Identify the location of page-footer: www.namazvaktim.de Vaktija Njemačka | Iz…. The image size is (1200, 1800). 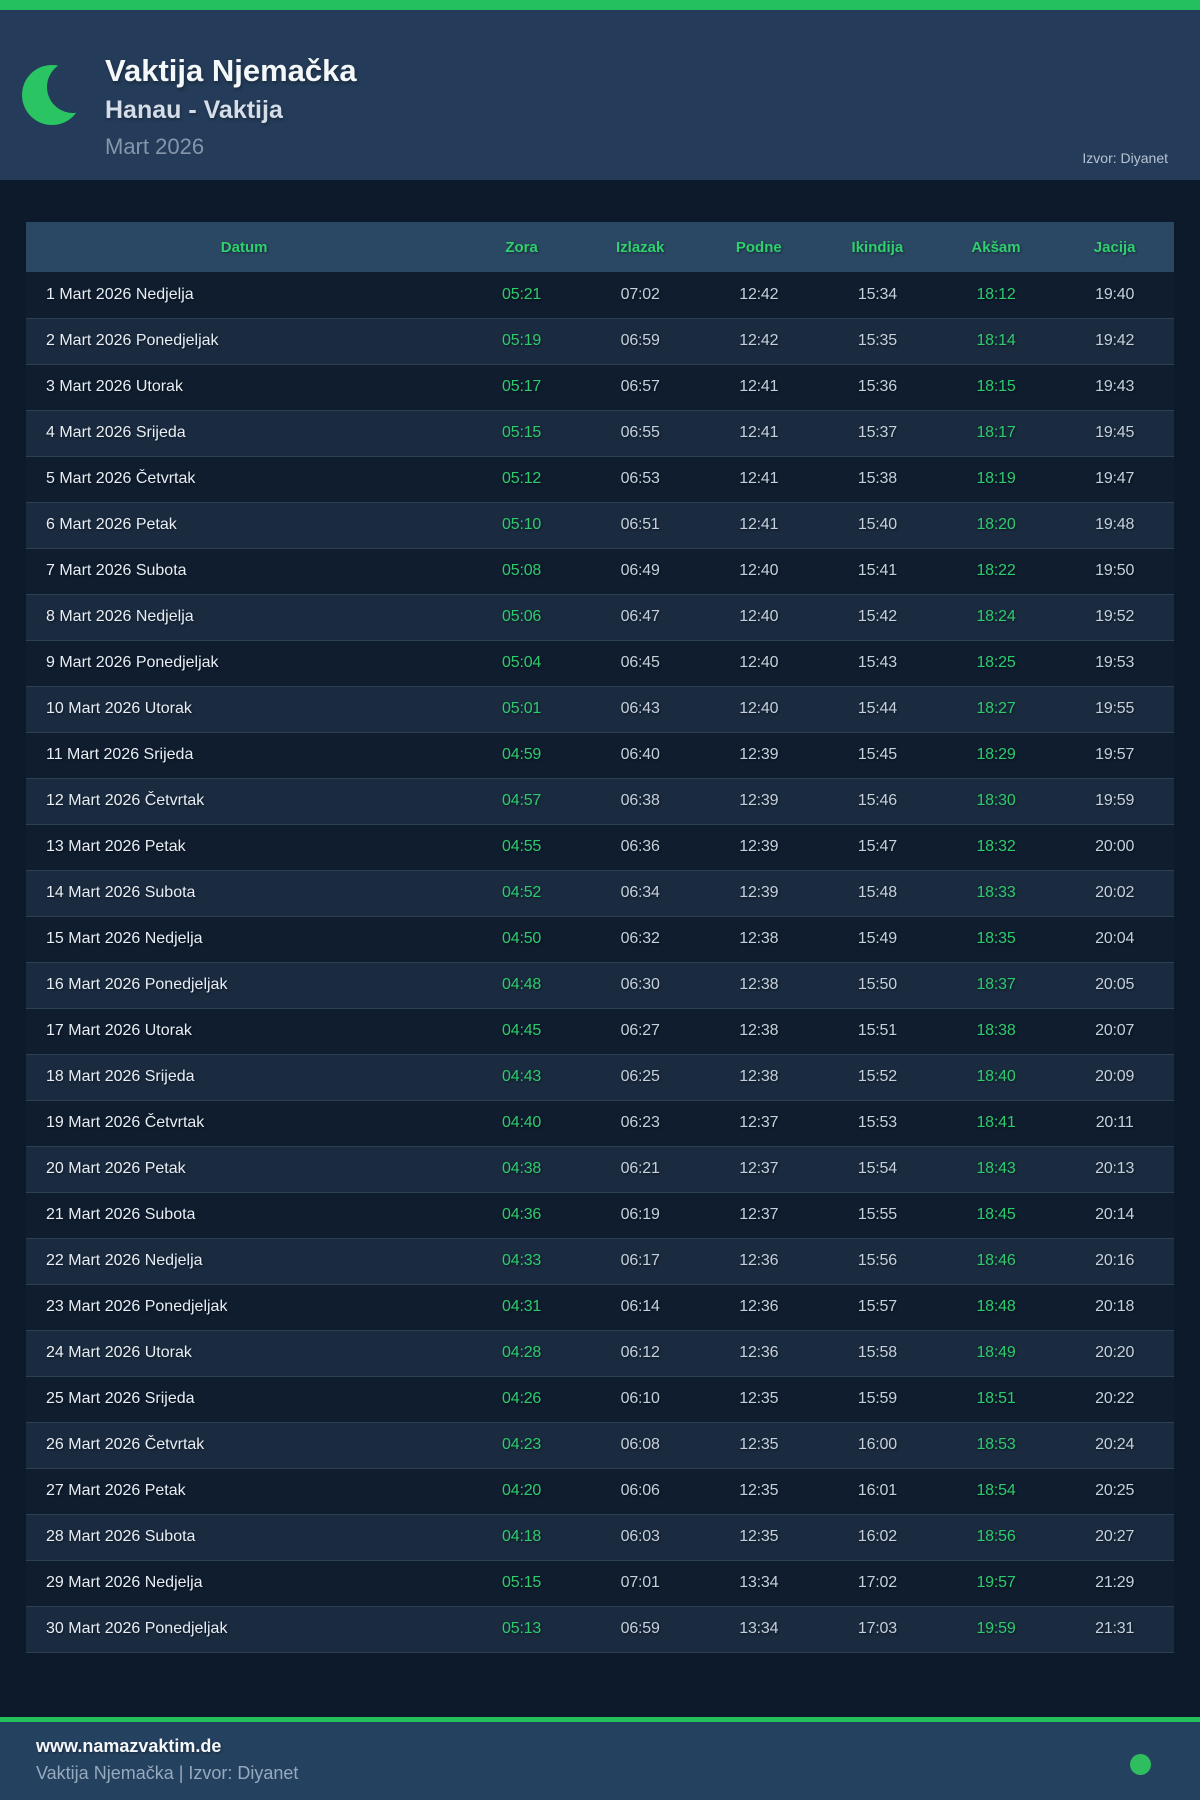
(600, 1761).